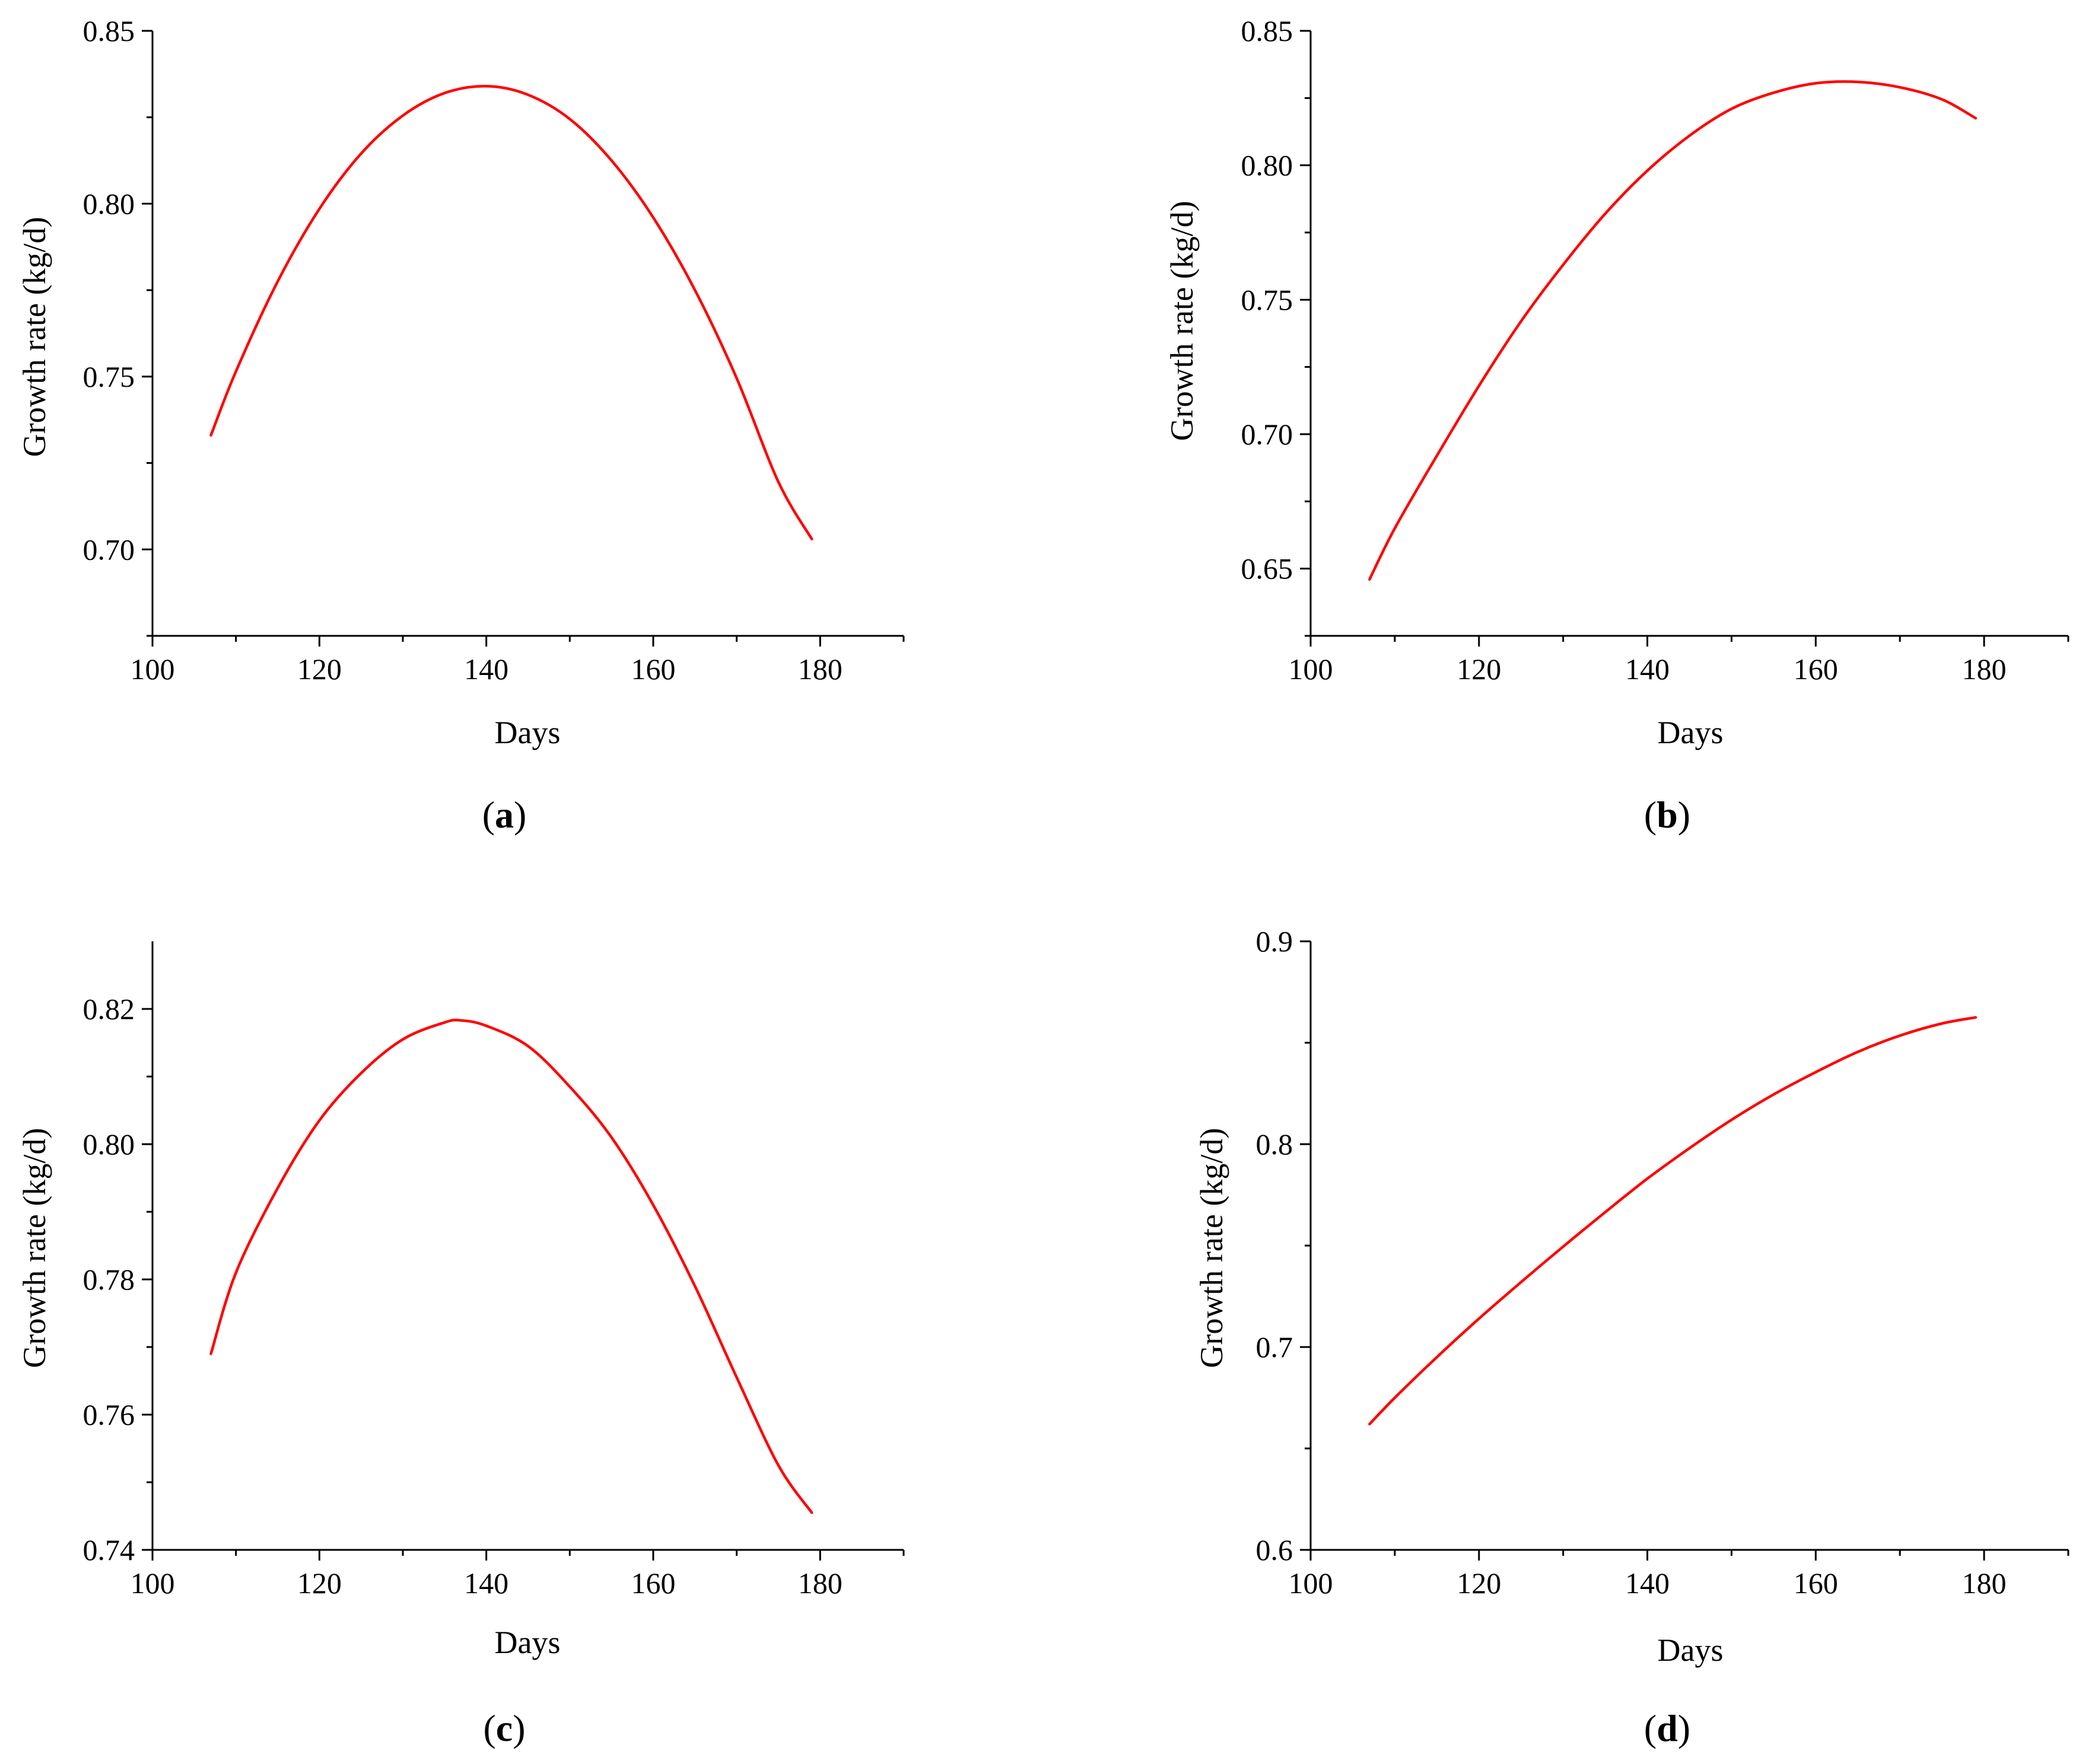 The image size is (2092, 1764). Describe the element at coordinates (1479, 669) in the screenshot. I see `panel-b-xtick-label: 120` at that location.